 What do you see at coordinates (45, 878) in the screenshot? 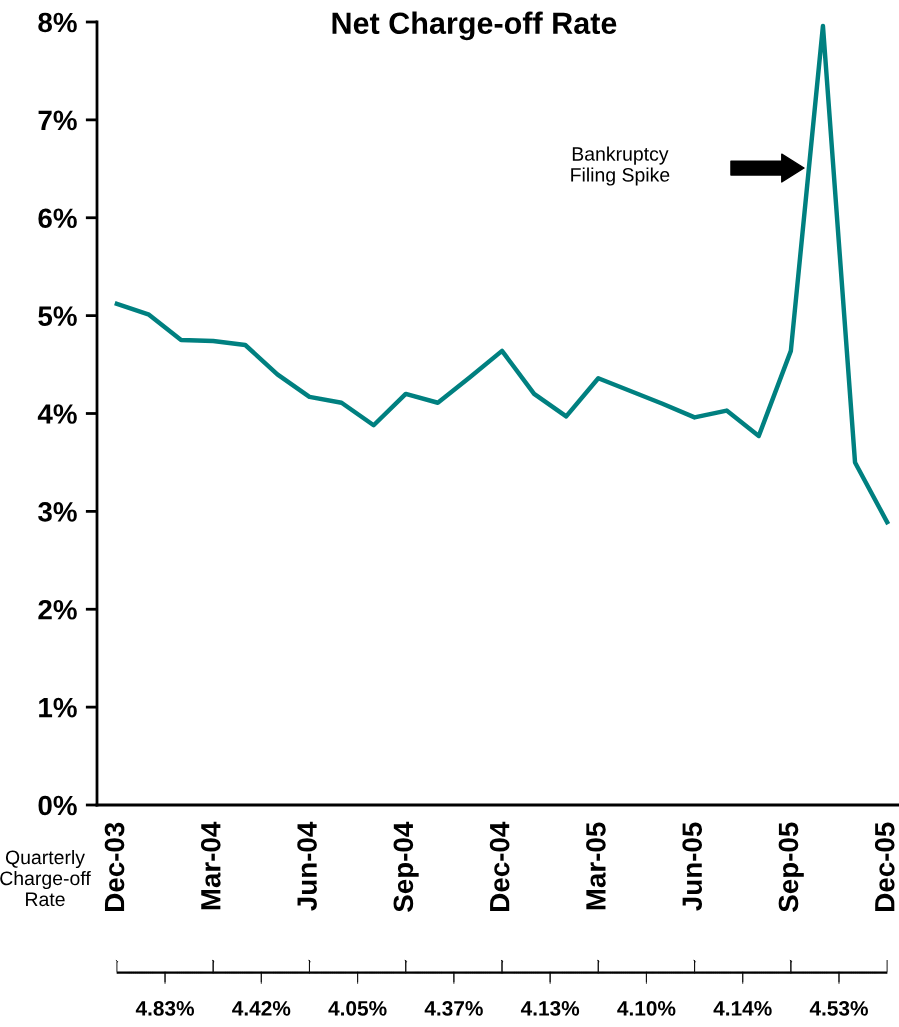
I see `text: Quarterly Charge-off Rate` at bounding box center [45, 878].